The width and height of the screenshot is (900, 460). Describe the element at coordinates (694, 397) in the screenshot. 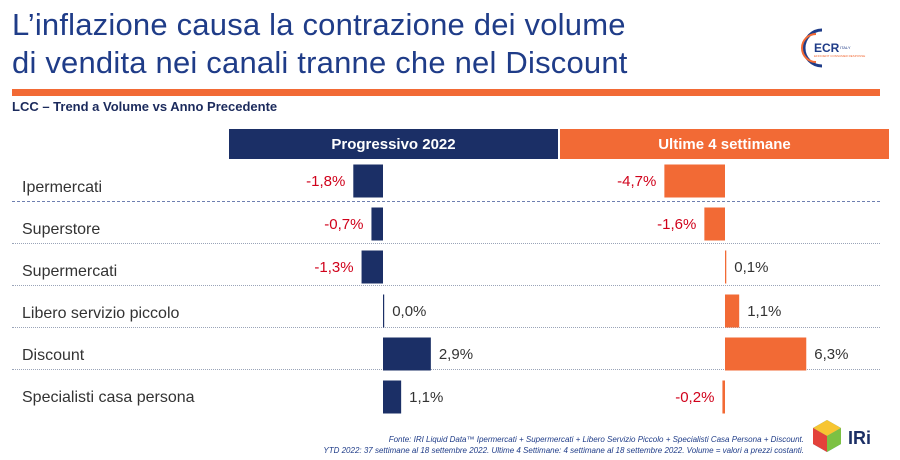

I see `data-label-ultime-5: -0,2%` at that location.